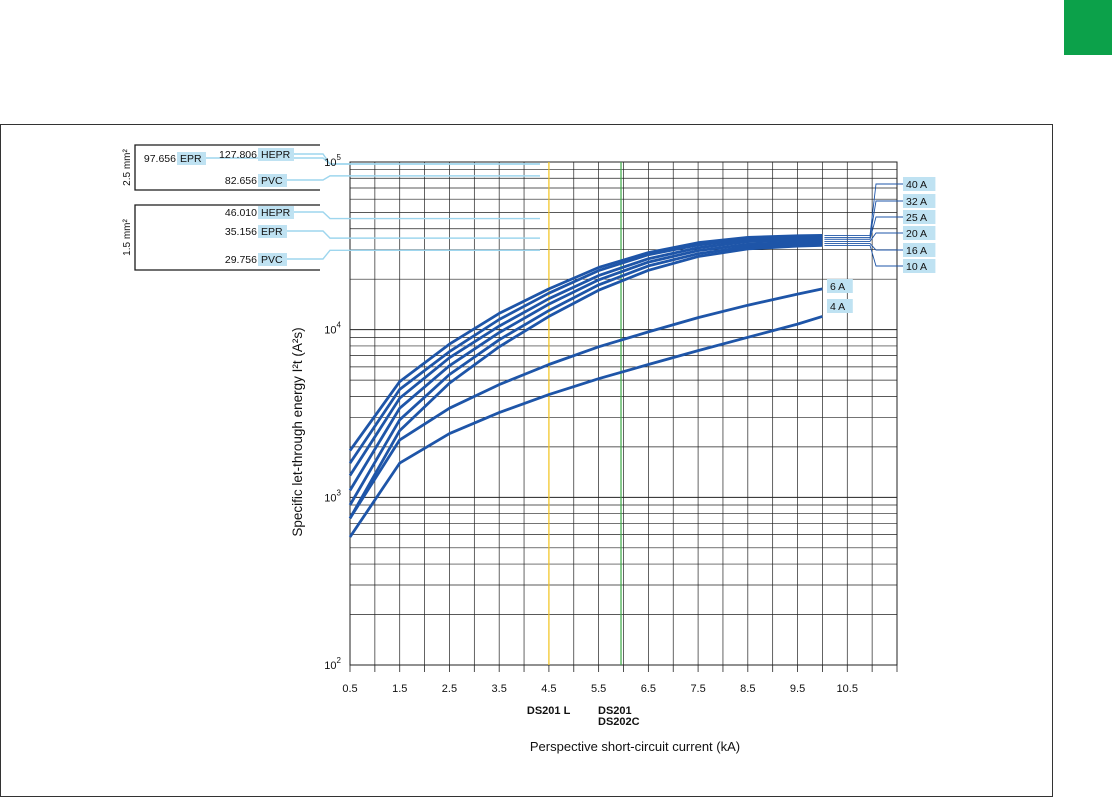 The width and height of the screenshot is (1112, 799). Describe the element at coordinates (499, 689) in the screenshot. I see `x-tick-label: 3.5` at that location.